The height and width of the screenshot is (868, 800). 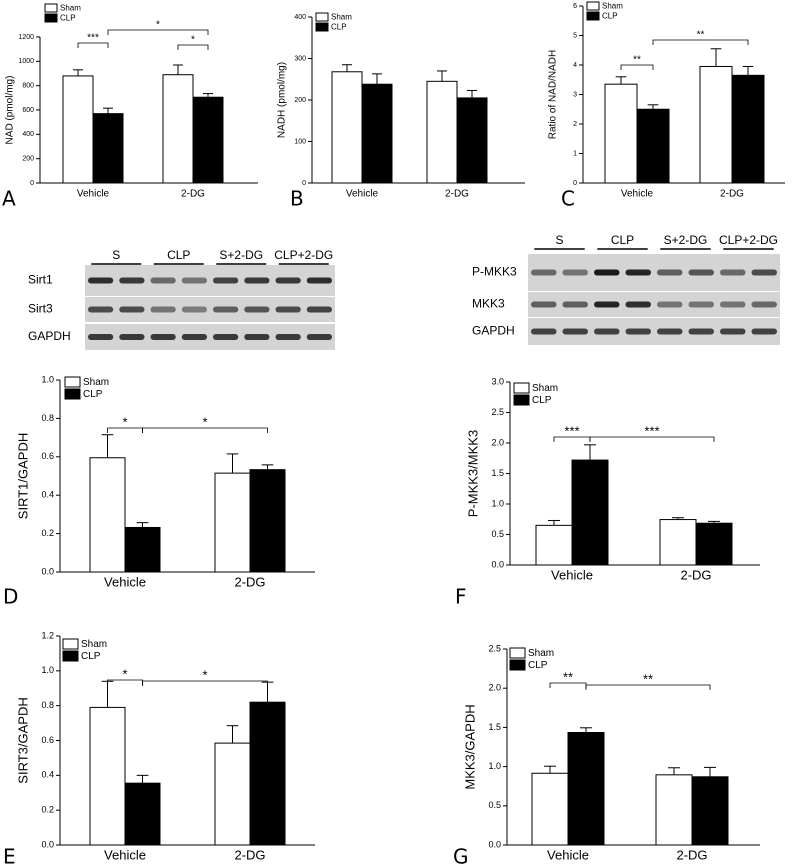 I want to click on y-axis-label: NAD (pmol/mg), so click(x=10, y=110).